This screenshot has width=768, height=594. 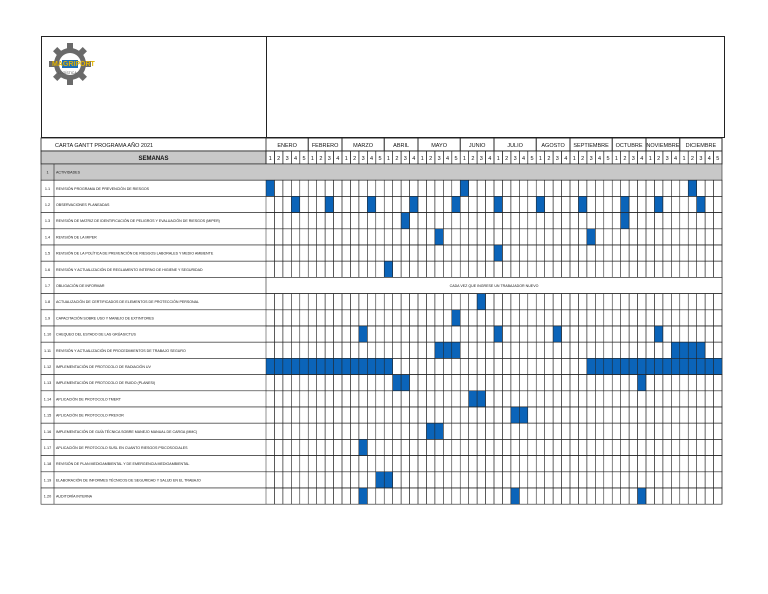 What do you see at coordinates (381, 172) in the screenshot?
I see `activities-header-row` at bounding box center [381, 172].